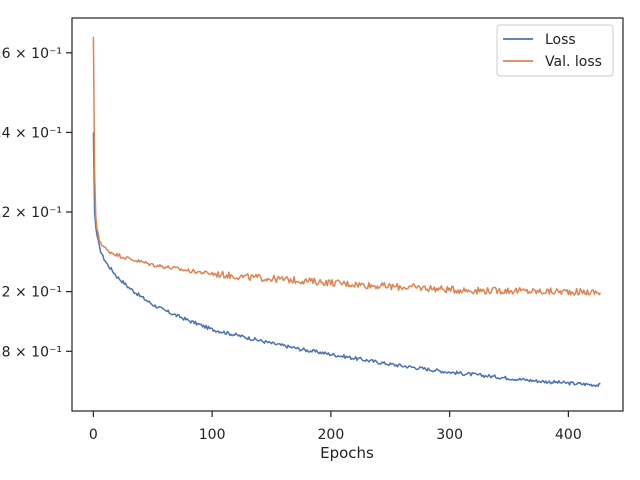 This screenshot has width=640, height=480. What do you see at coordinates (31, 352) in the screenshot?
I see `y-tick-label: .8 × 10⁻¹` at bounding box center [31, 352].